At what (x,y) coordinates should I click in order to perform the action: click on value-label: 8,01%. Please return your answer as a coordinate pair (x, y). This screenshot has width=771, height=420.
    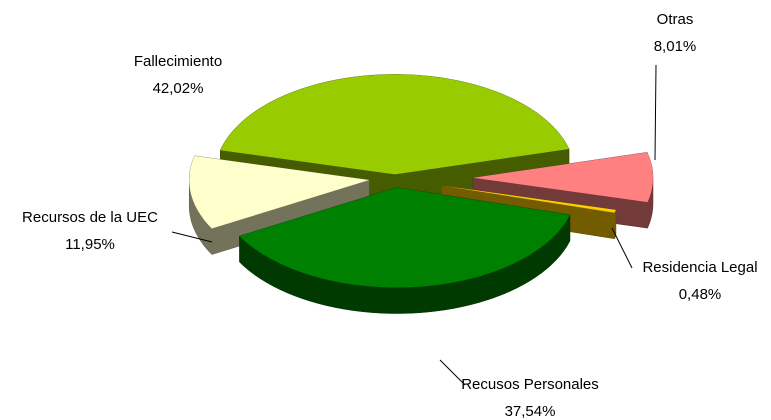
    Looking at the image, I should click on (675, 46).